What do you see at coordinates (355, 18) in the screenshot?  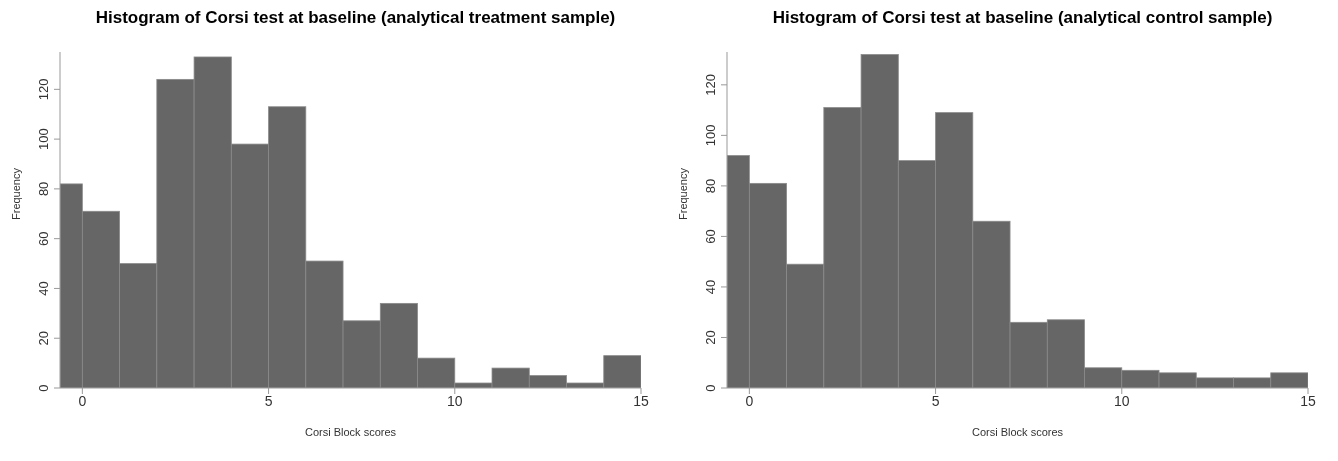 I see `chart-title: Histogram of Corsi test at baseline (analytical treatment sample)` at bounding box center [355, 18].